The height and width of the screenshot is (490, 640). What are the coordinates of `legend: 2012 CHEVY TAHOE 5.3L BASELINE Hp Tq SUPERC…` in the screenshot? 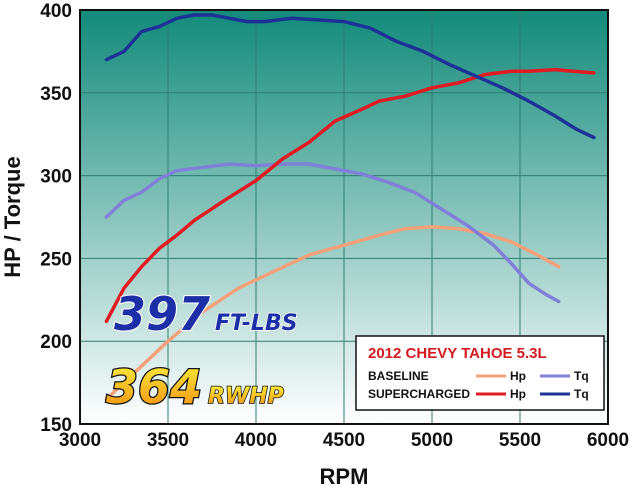 It's located at (480, 373).